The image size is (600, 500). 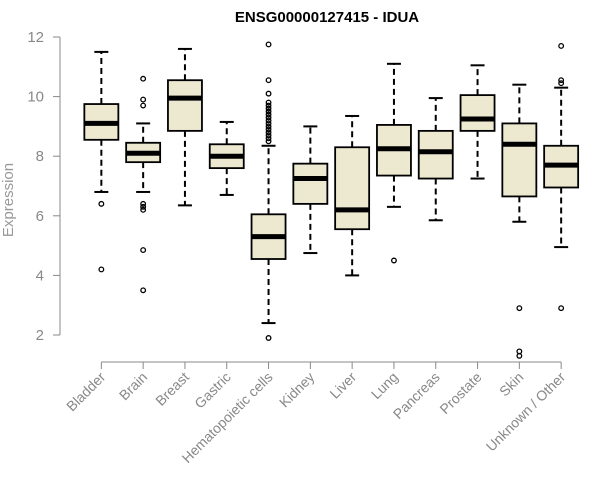 What do you see at coordinates (268, 191) in the screenshot?
I see `box-hematopoietic-cells` at bounding box center [268, 191].